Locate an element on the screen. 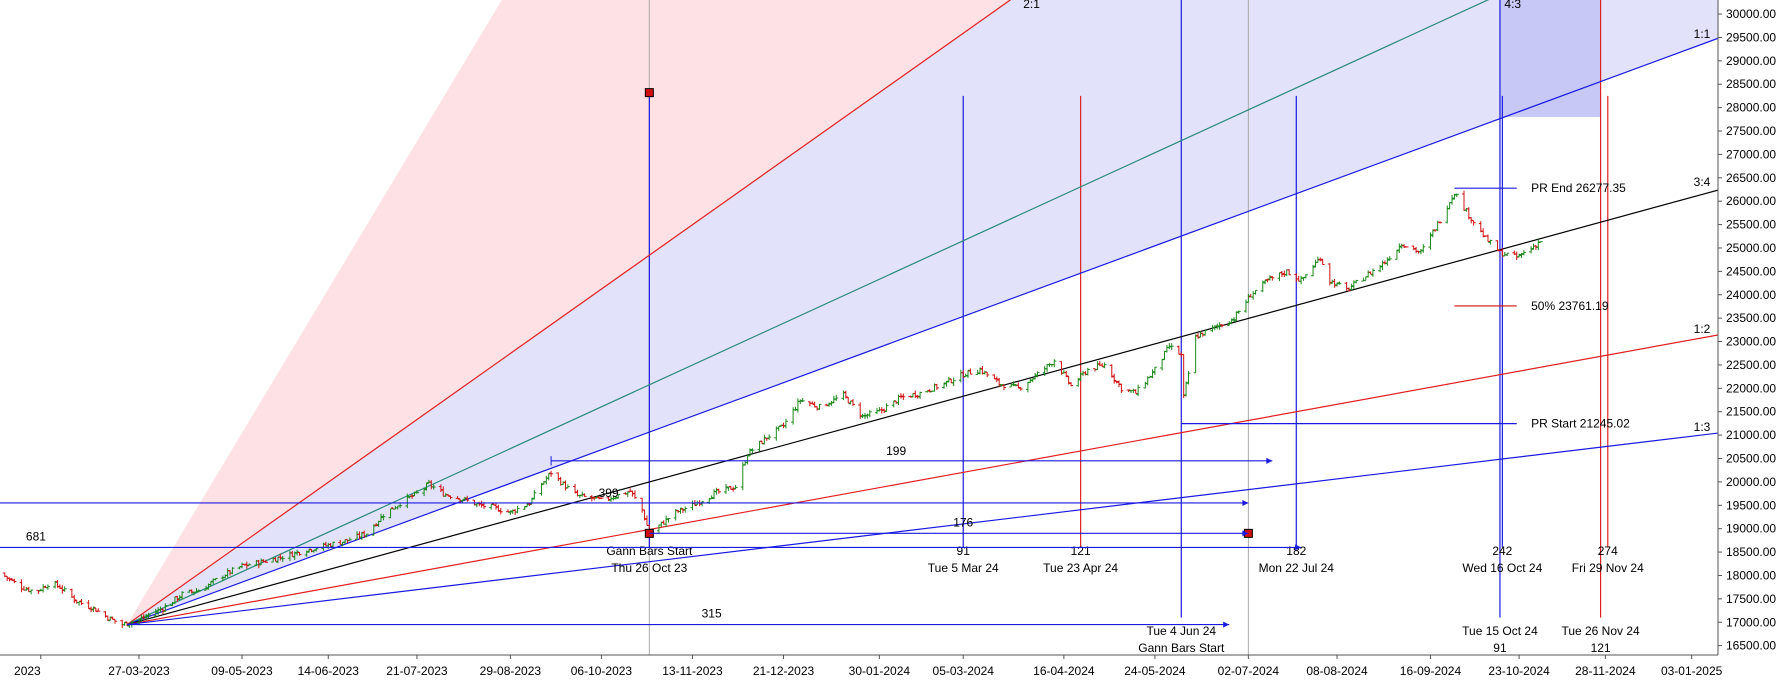 This screenshot has width=1792, height=685. x-tick-label-15: 16-09-2024 is located at coordinates (1431, 671).